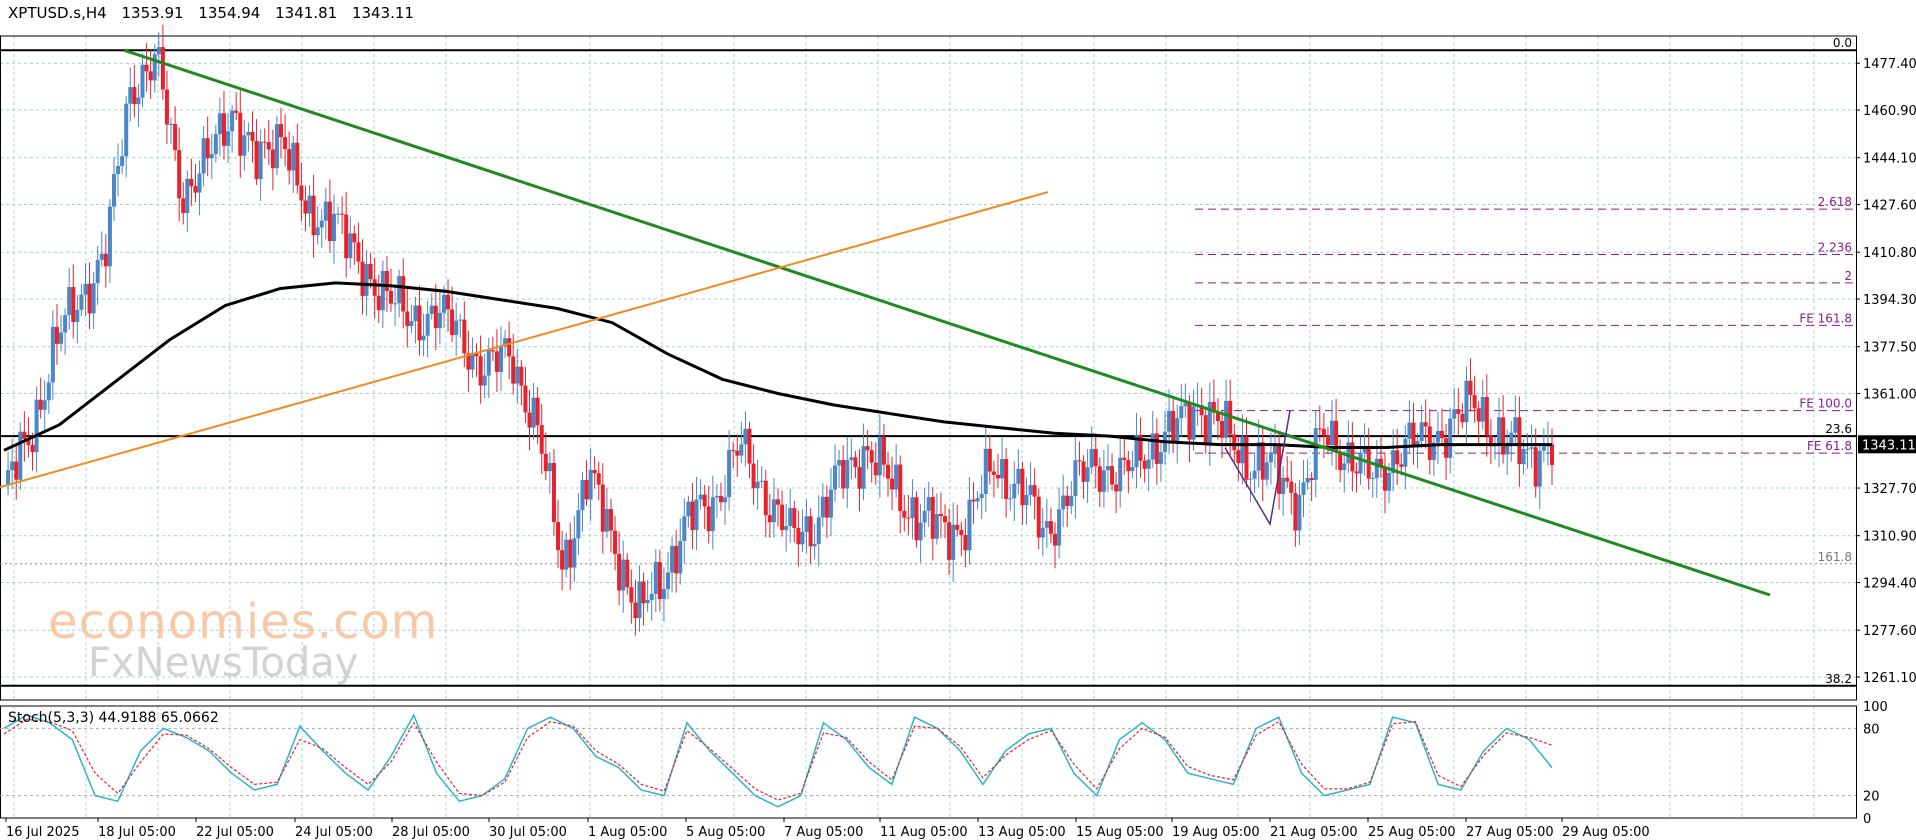 Image resolution: width=1916 pixels, height=840 pixels. Describe the element at coordinates (1022, 832) in the screenshot. I see `x-tick-label: 13 Aug 05:00` at that location.